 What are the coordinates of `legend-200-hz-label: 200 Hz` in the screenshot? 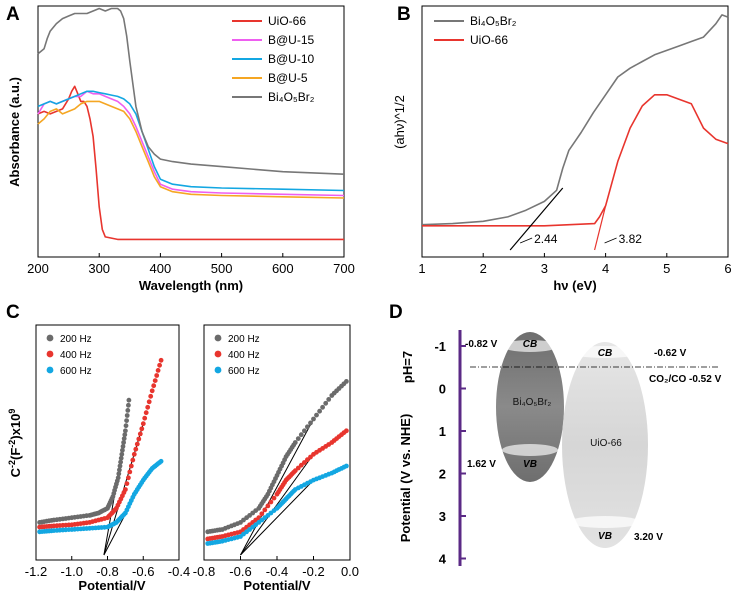 It's located at (244, 339).